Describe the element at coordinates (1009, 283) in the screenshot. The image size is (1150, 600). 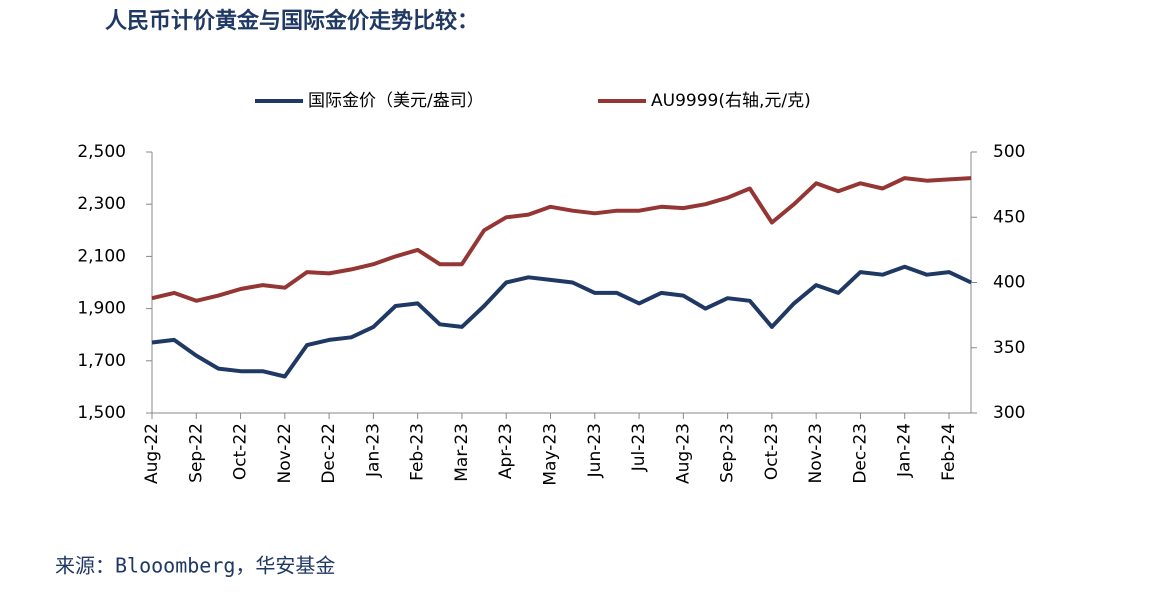
I see `y2-tick-label: 400` at that location.